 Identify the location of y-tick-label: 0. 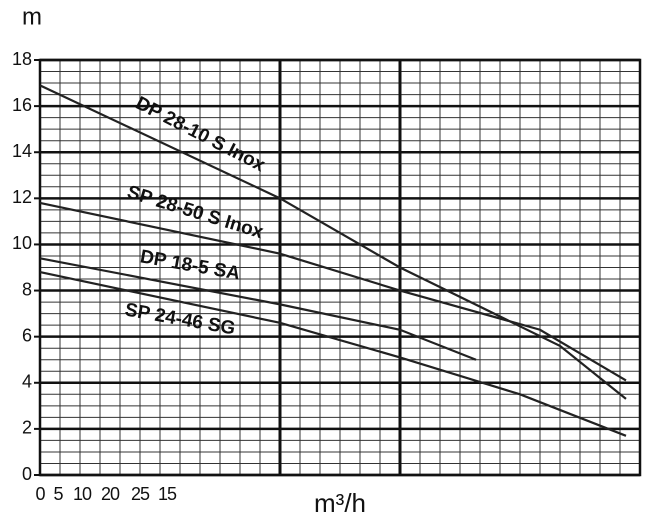
(27, 474).